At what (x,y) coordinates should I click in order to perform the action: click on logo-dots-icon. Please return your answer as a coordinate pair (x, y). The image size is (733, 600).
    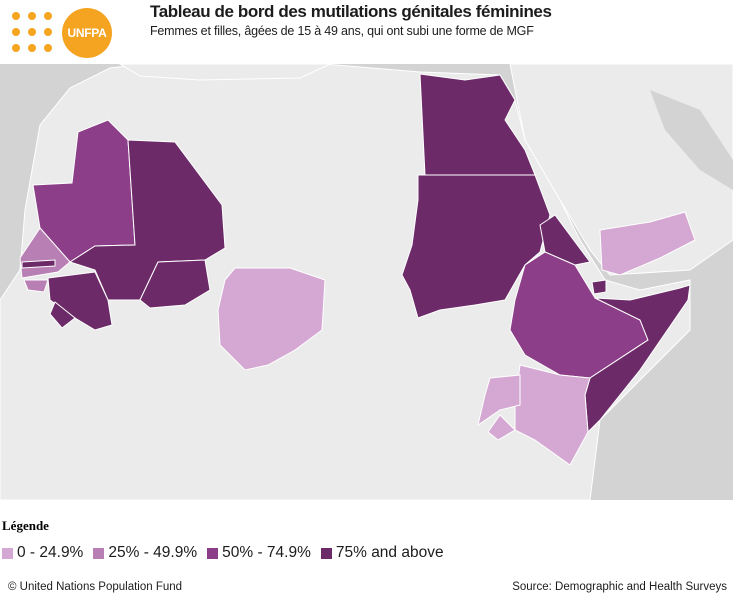
    Looking at the image, I should click on (36, 32).